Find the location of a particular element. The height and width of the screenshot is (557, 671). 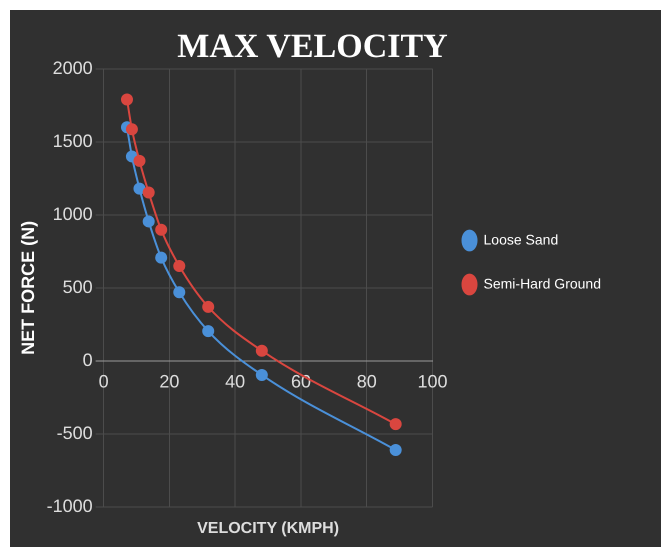

chart-title: MAX VELOCITY is located at coordinates (312, 47).